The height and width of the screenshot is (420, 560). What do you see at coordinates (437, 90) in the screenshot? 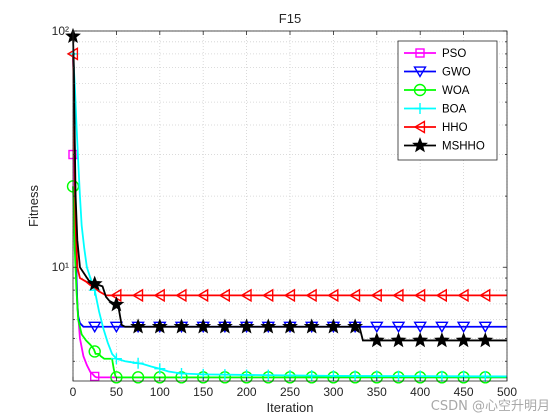
I see `legend-item-woa: WOA` at bounding box center [437, 90].